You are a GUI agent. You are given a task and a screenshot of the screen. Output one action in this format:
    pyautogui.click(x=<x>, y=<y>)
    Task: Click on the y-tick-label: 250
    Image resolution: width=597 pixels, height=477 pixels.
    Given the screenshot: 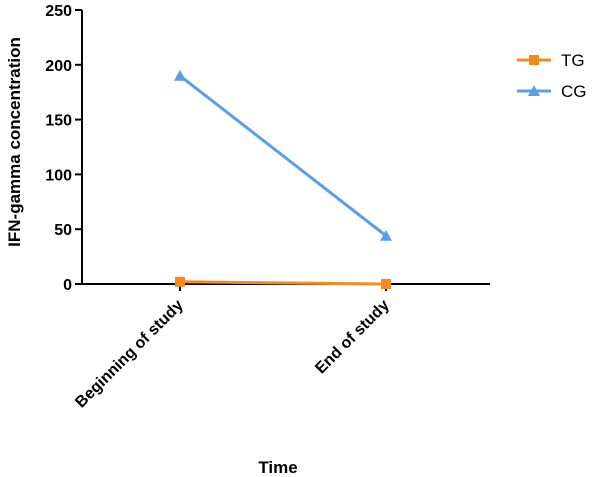 What is the action you would take?
    pyautogui.click(x=58, y=11)
    